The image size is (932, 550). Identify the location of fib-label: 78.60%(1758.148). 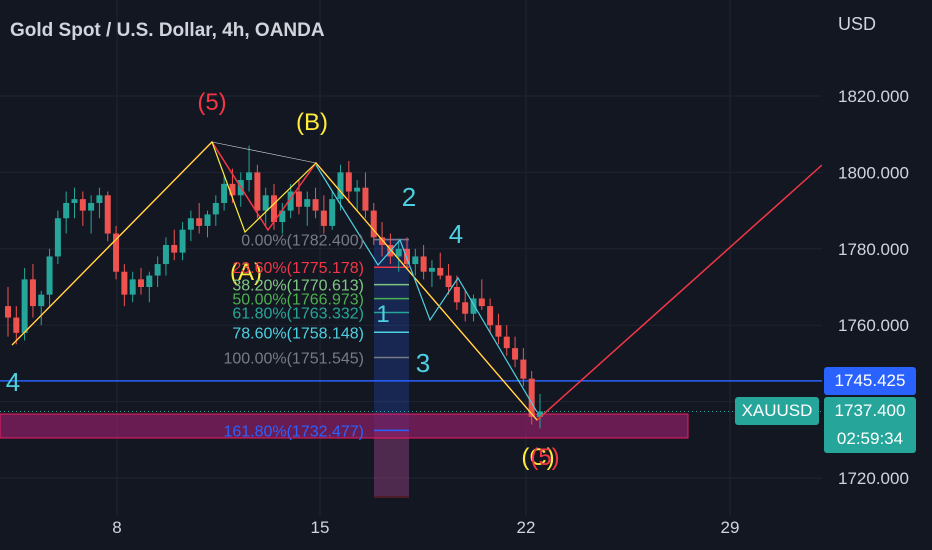
(298, 333).